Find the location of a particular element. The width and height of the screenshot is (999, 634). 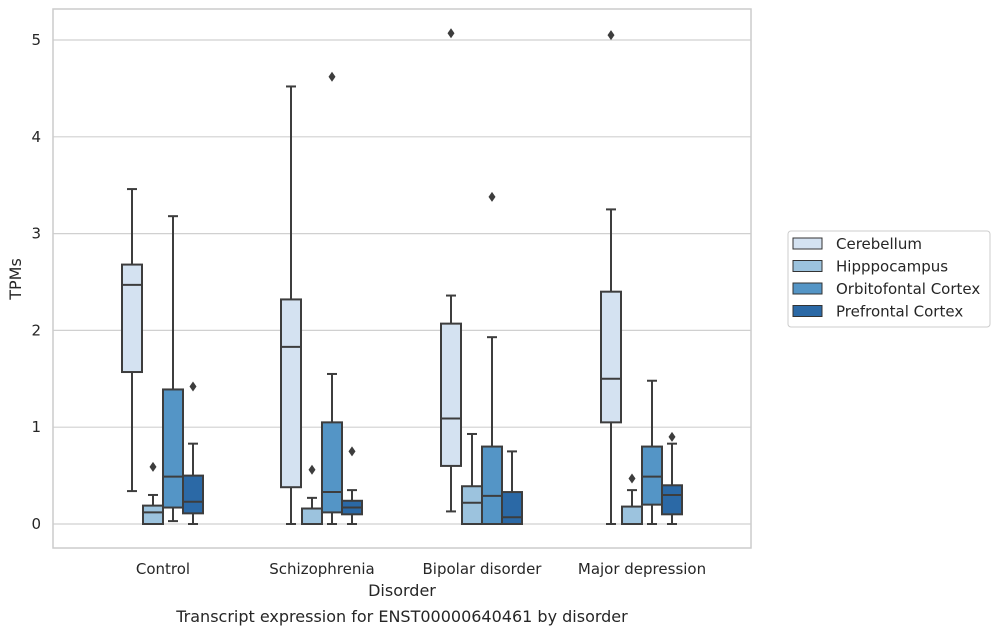

legend-label: Orbitofontal Cortex is located at coordinates (908, 289).